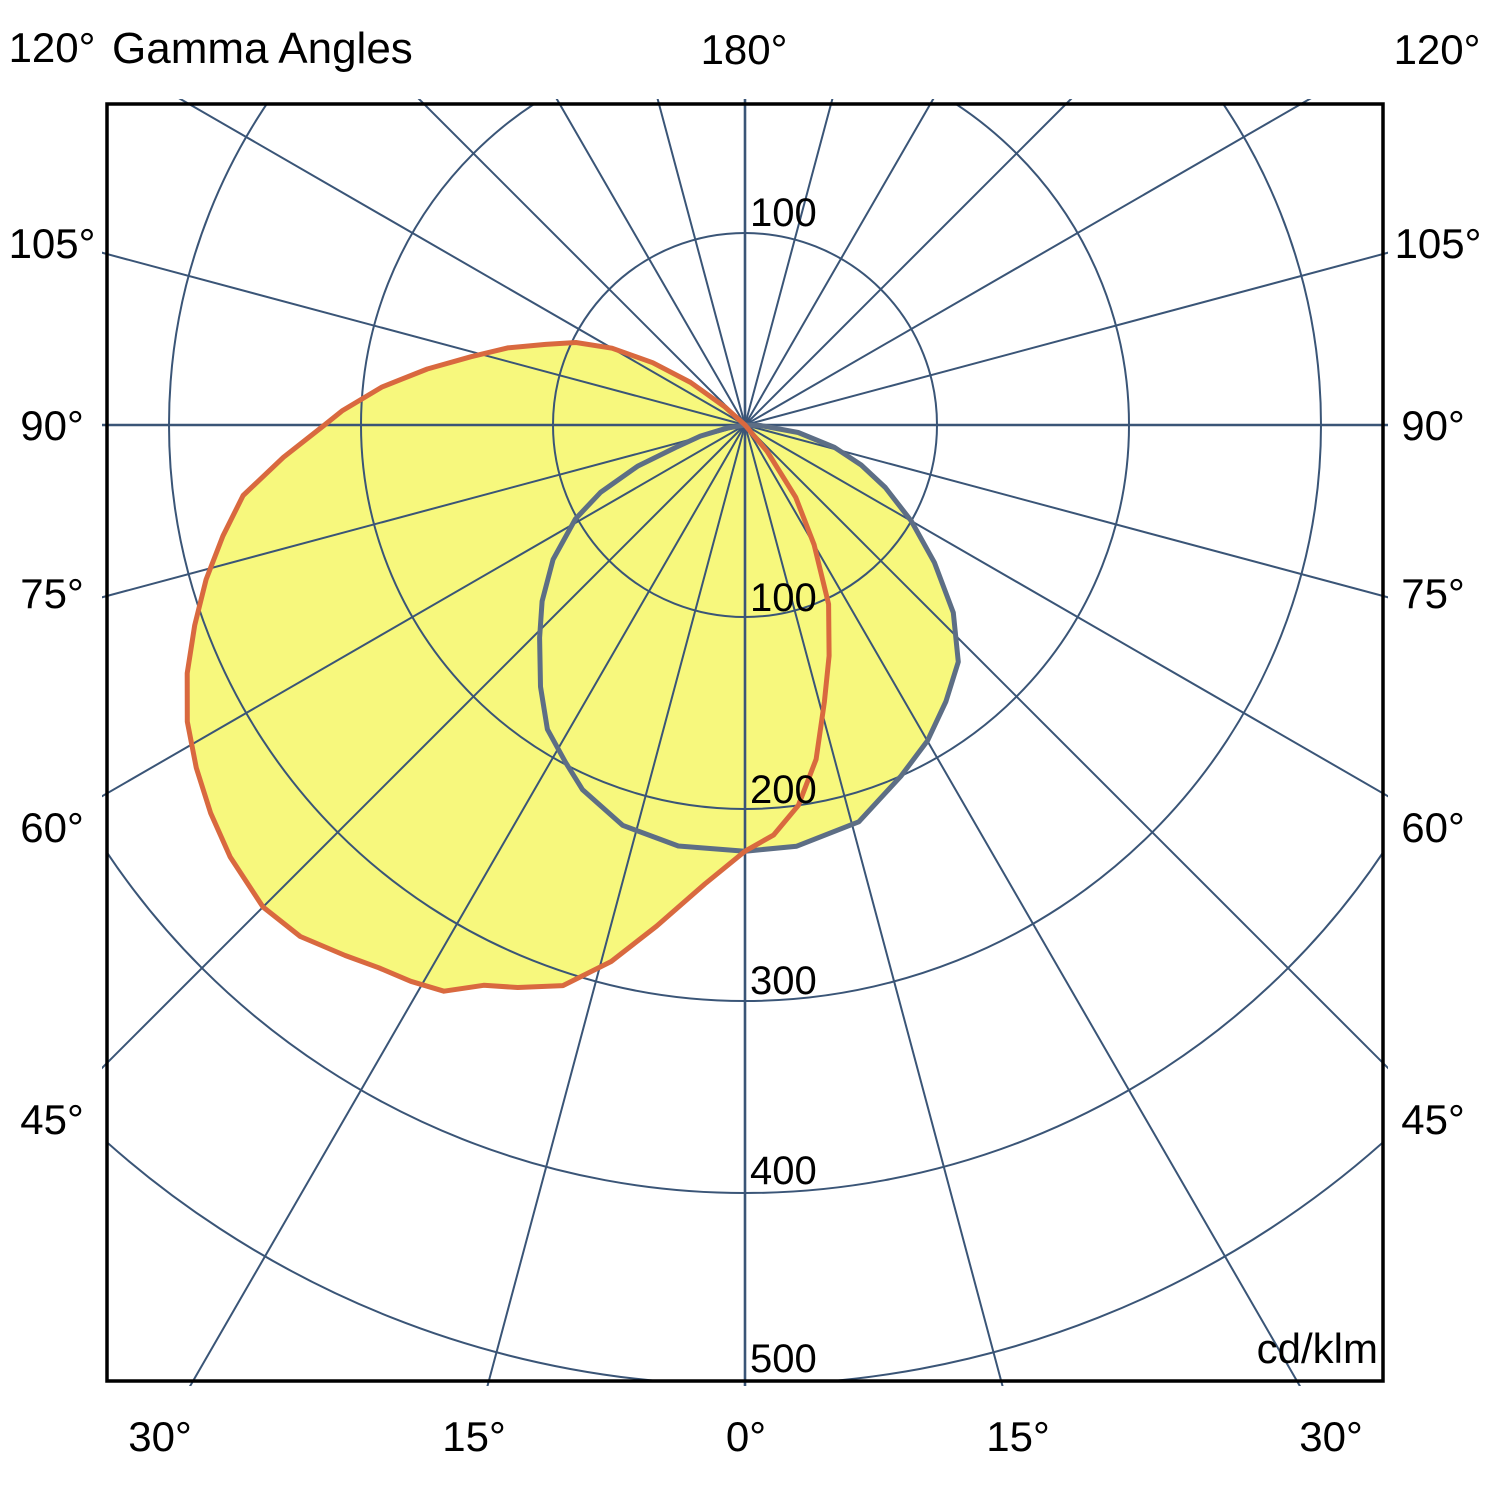  I want to click on c90-c270-curve, so click(749, 638).